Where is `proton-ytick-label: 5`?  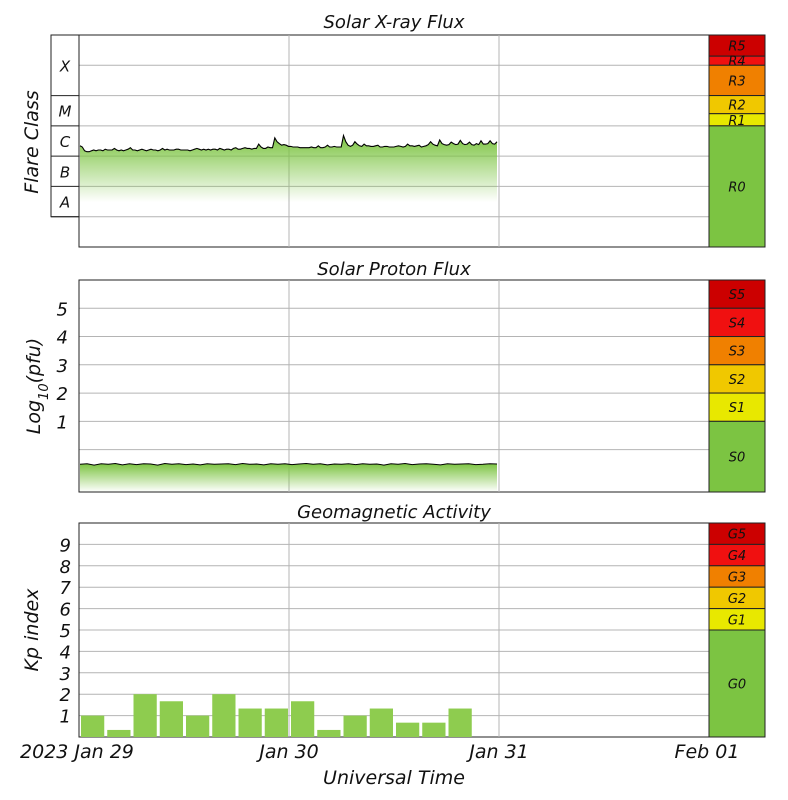
proton-ytick-label: 5 is located at coordinates (62, 309).